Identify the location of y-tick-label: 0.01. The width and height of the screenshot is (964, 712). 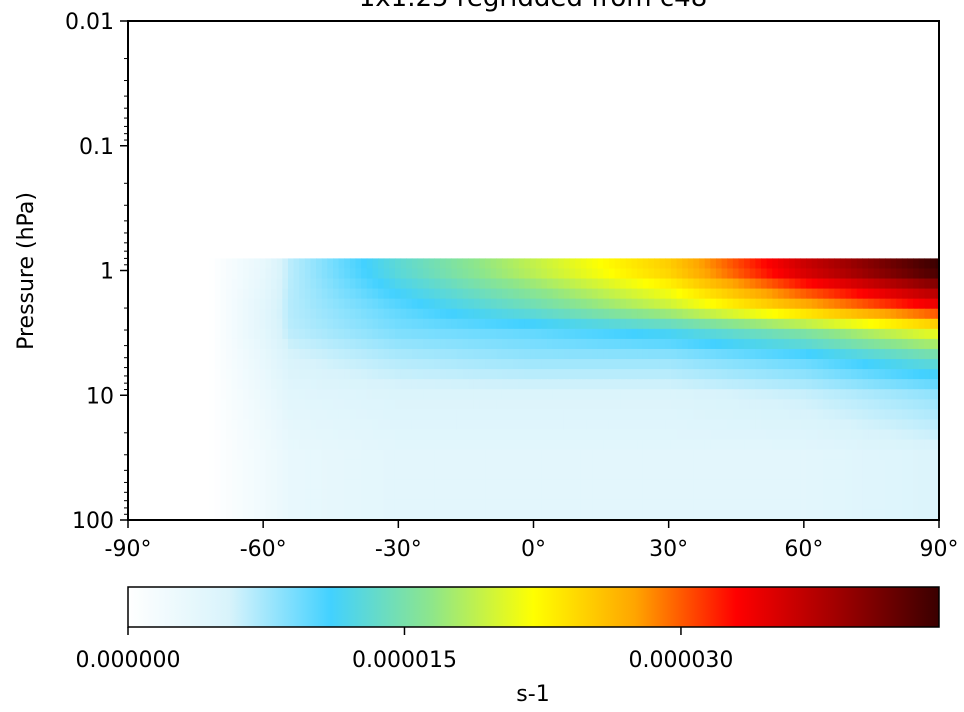
(89, 22).